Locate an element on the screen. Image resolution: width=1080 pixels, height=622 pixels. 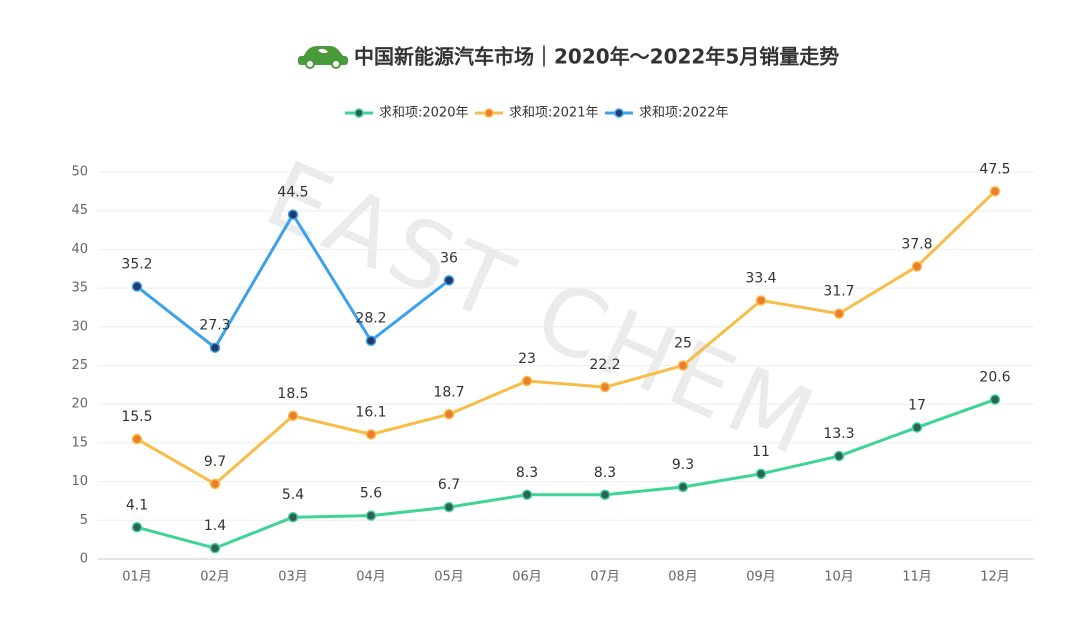
data-label: 6.7 is located at coordinates (449, 485).